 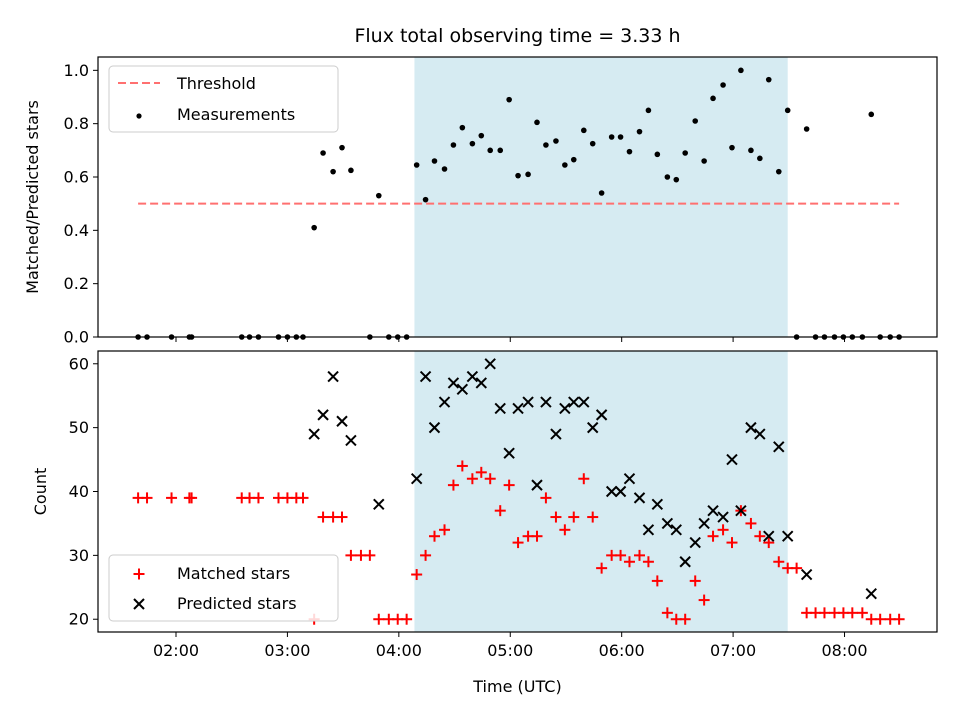 I want to click on x-tick-label: 08:00, so click(x=844, y=650).